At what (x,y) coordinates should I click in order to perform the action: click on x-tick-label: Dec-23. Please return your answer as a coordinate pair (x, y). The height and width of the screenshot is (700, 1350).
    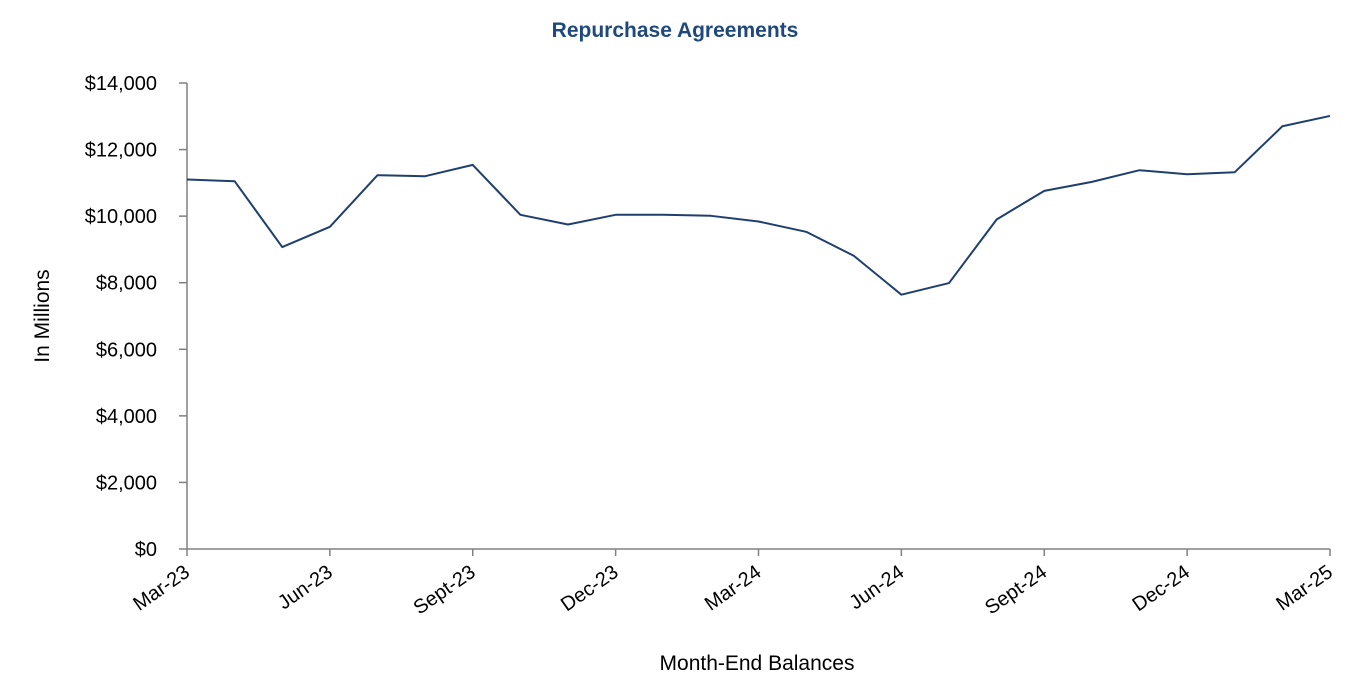
    Looking at the image, I should click on (589, 588).